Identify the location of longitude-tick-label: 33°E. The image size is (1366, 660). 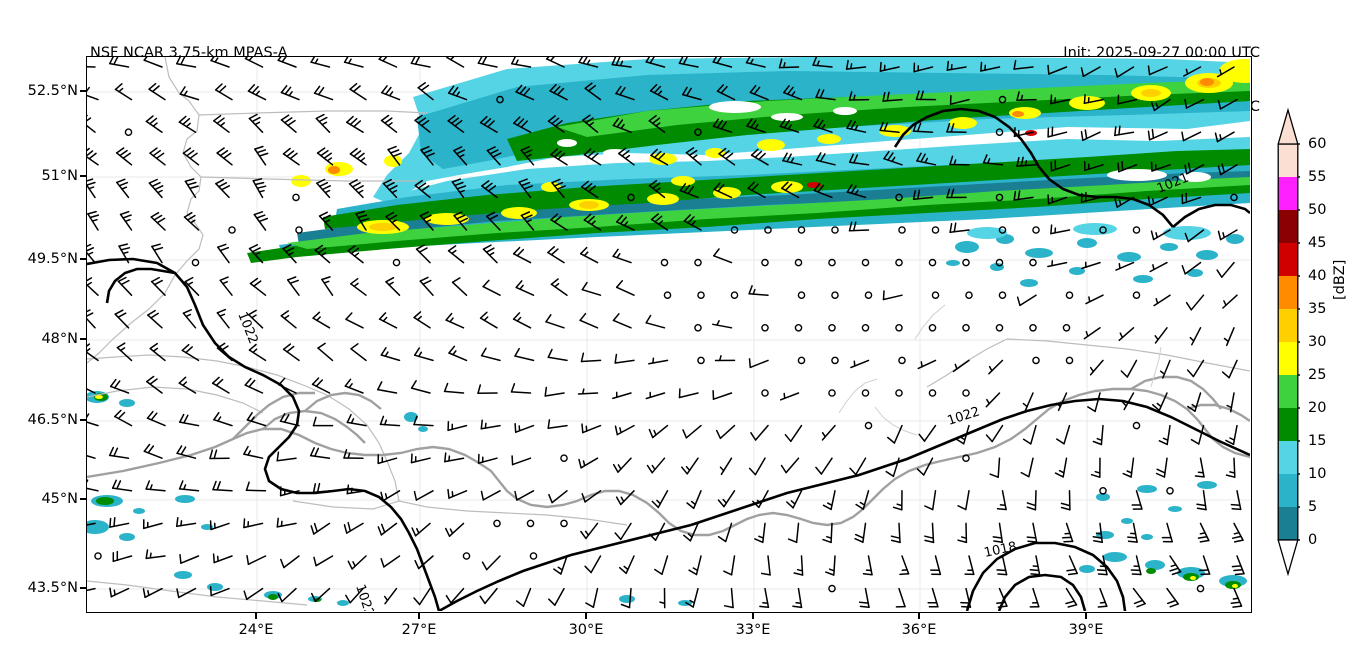
(753, 630).